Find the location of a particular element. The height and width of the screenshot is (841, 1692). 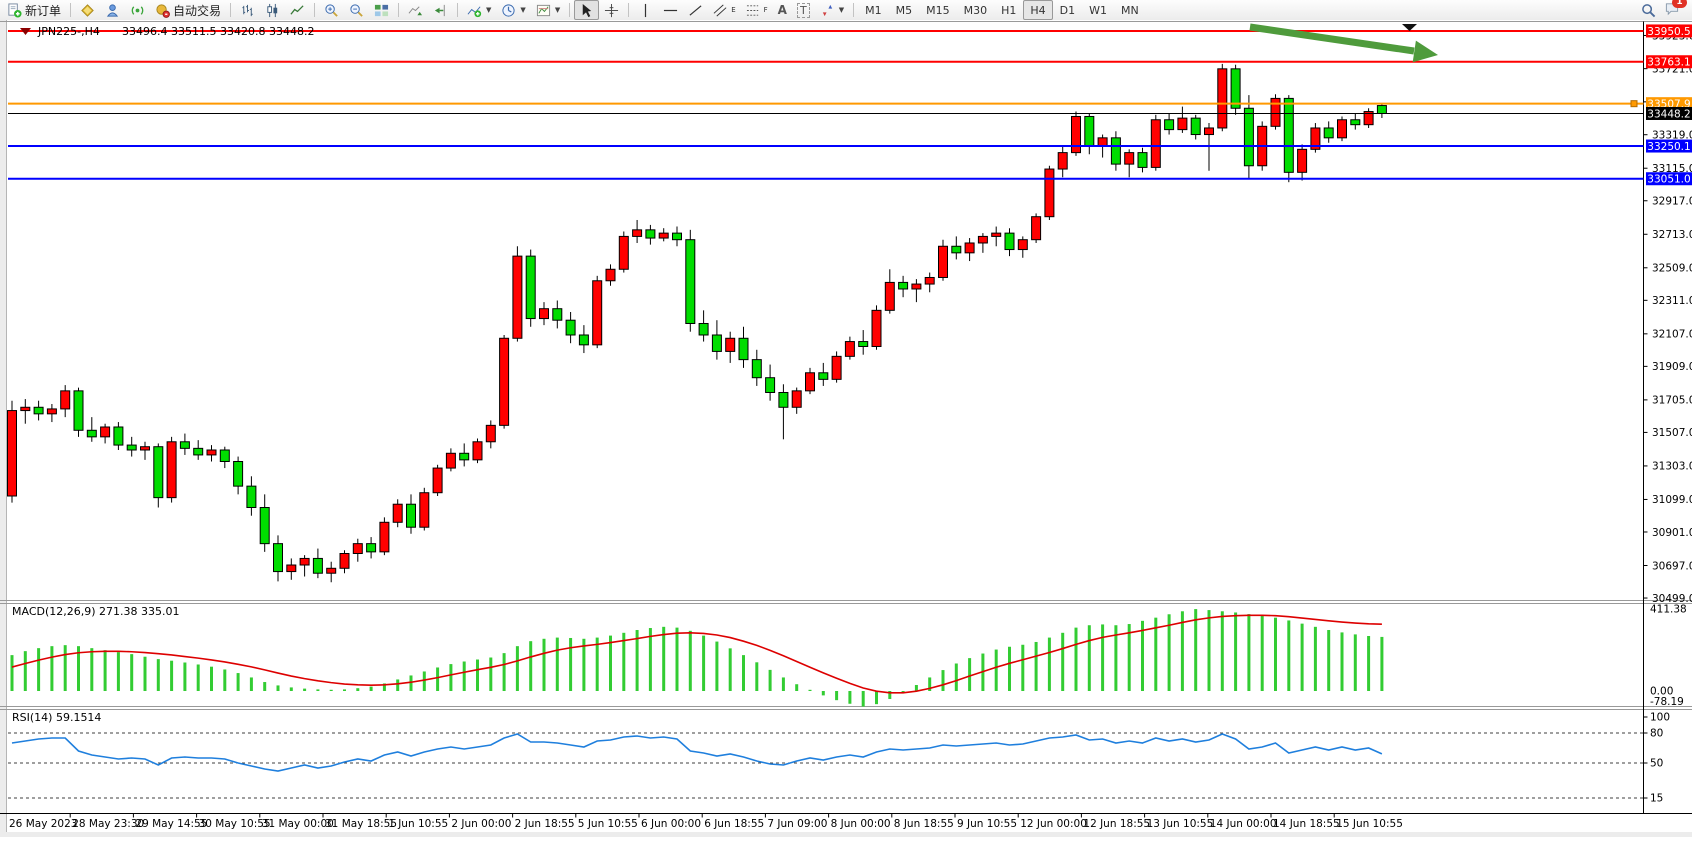

window-bottom-edge is located at coordinates (846, 834).